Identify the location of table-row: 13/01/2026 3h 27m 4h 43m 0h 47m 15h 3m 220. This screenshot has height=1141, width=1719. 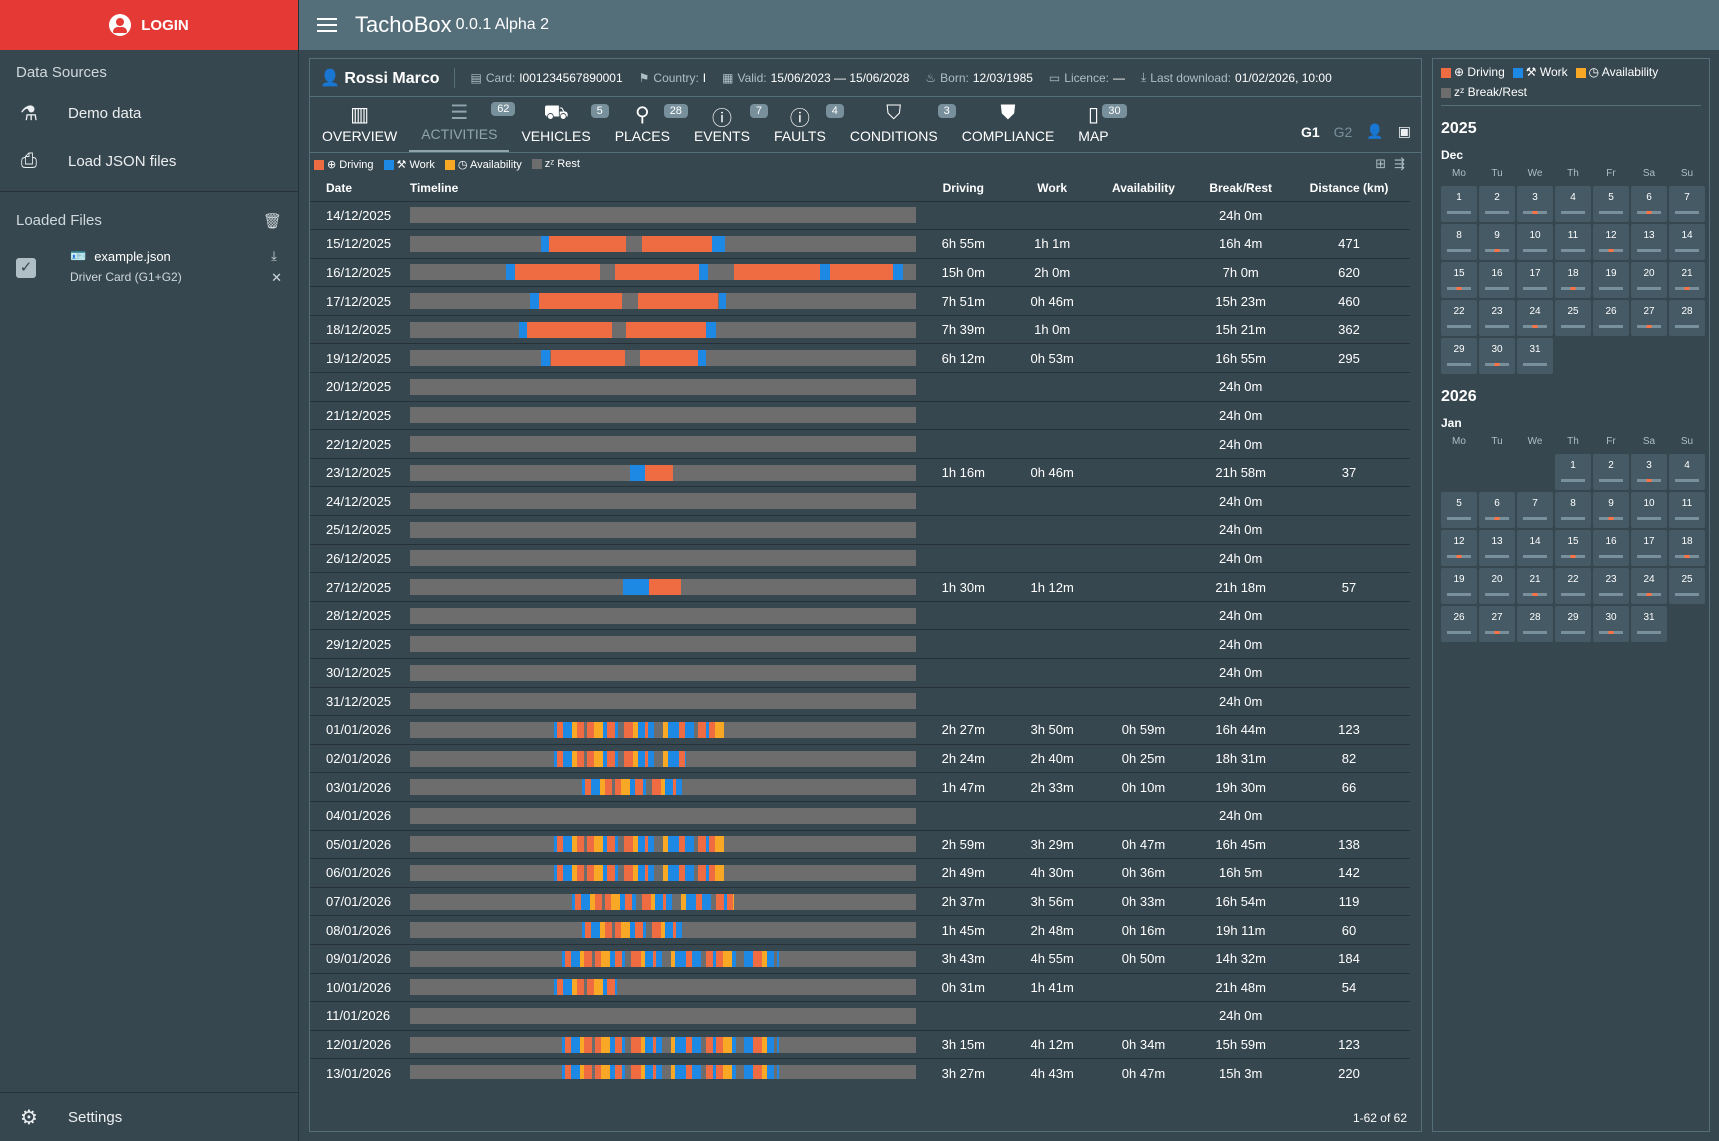
(860, 1068).